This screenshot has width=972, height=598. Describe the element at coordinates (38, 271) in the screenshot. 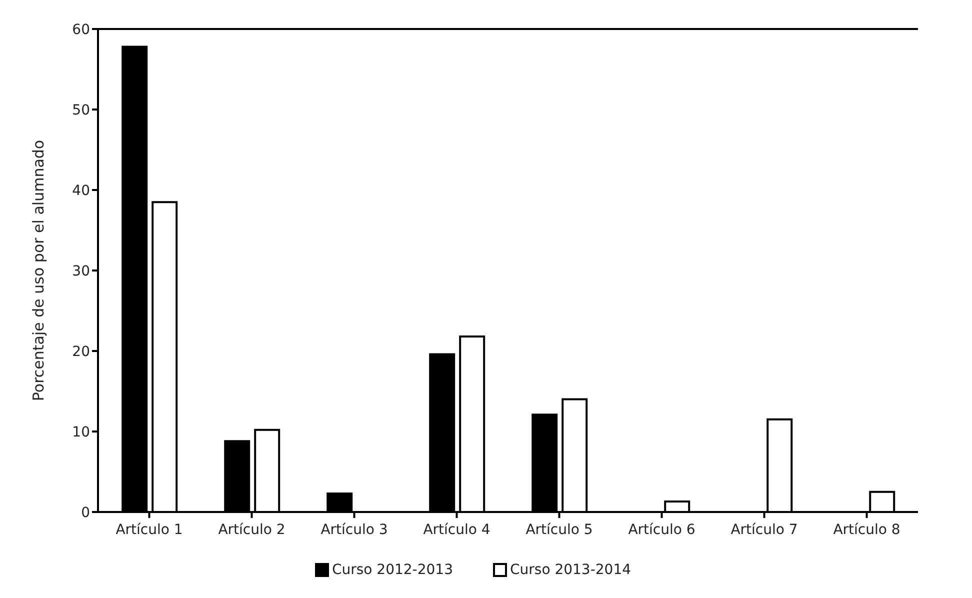

I see `y-axis-title: Porcentaje de uso por el alumnado` at that location.